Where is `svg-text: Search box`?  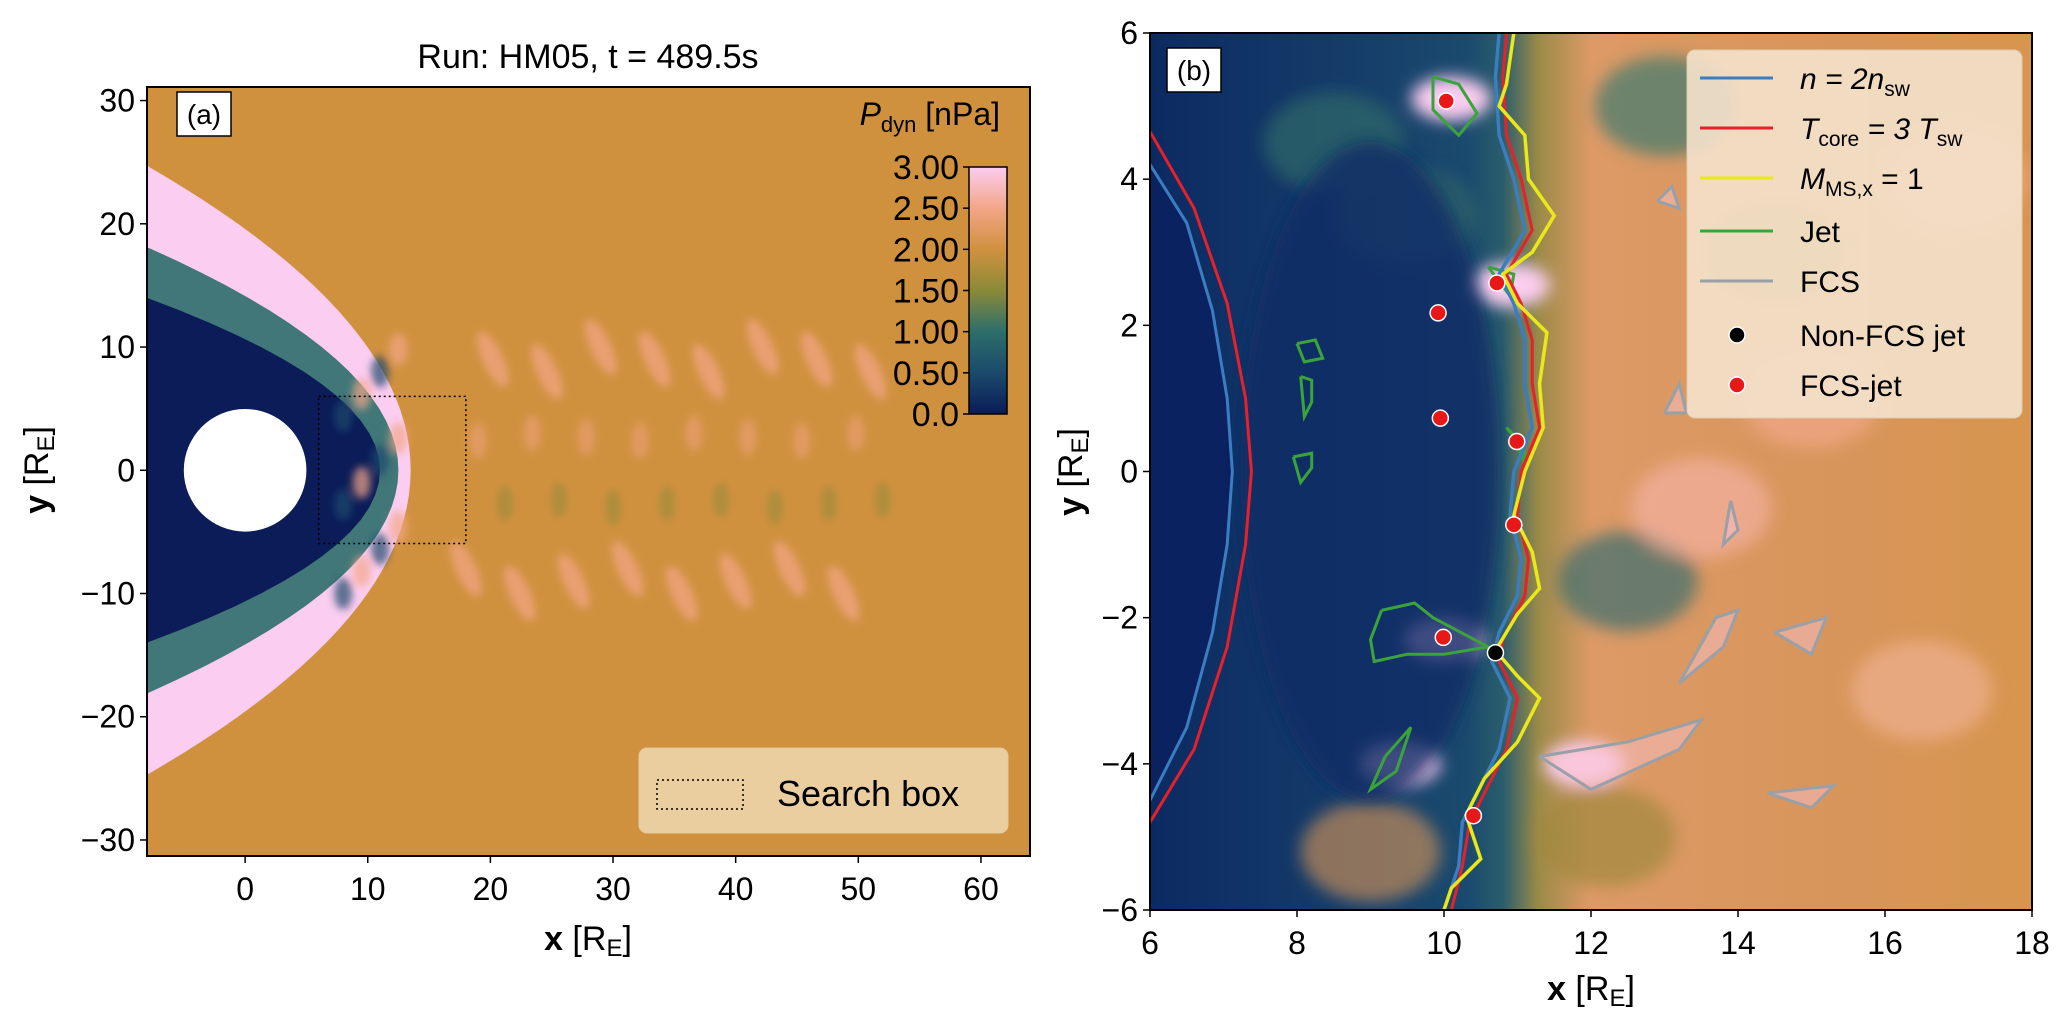 svg-text: Search box is located at coordinates (868, 793).